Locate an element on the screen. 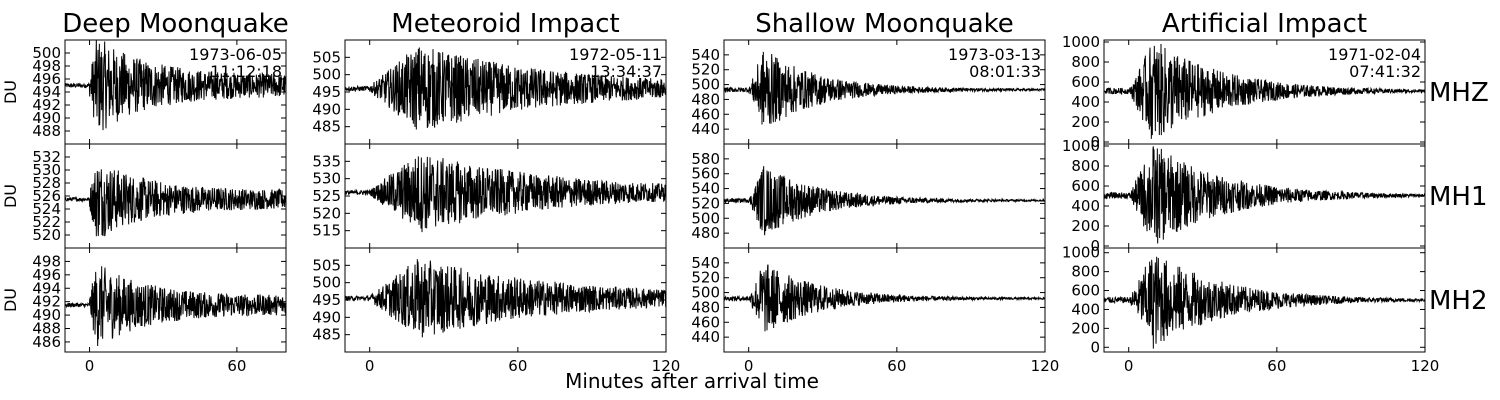 The height and width of the screenshot is (400, 1500). event-date: 1971-02-04 is located at coordinates (1374, 54).